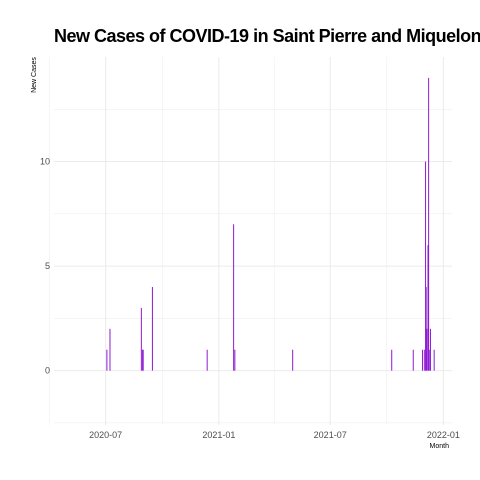 This screenshot has height=480, width=480. Describe the element at coordinates (218, 435) in the screenshot. I see `x-tick-label: 2021-01` at that location.